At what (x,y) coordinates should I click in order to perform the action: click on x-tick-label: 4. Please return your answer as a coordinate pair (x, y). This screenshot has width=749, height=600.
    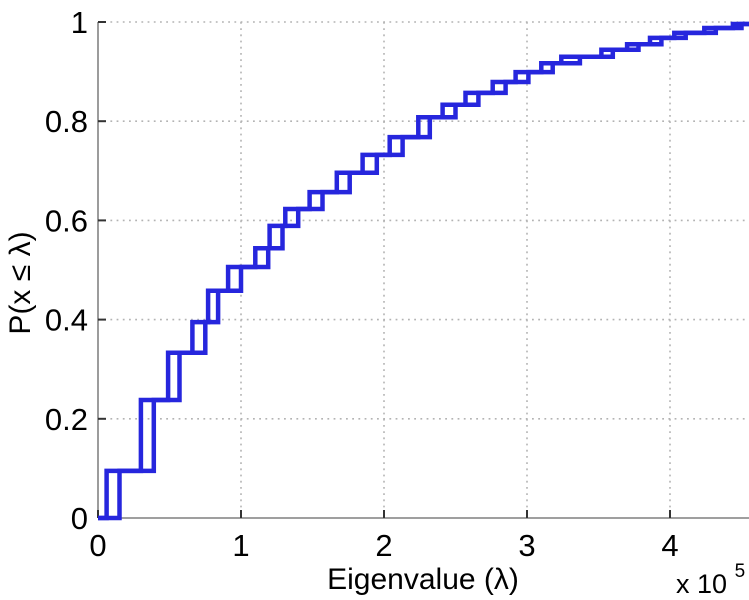
    Looking at the image, I should click on (669, 545).